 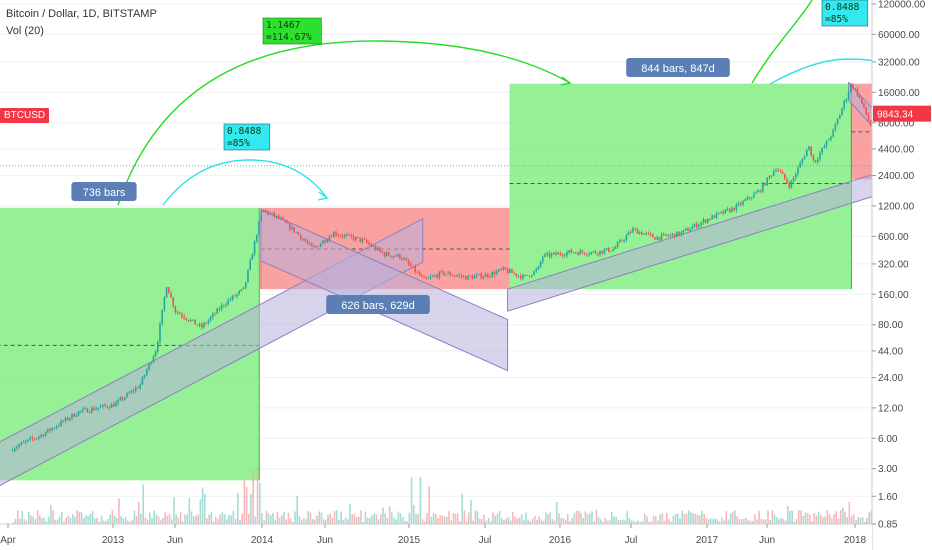 What do you see at coordinates (25, 31) in the screenshot?
I see `volume-indicator-label: Vol (20)` at bounding box center [25, 31].